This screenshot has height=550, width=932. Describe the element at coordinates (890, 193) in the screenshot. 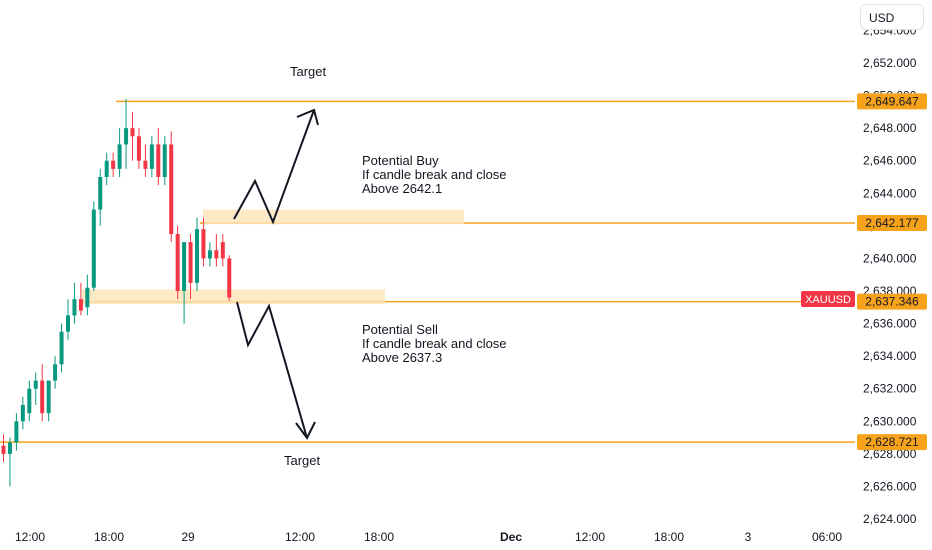

I see `y-tick-label: 2,644.000` at that location.